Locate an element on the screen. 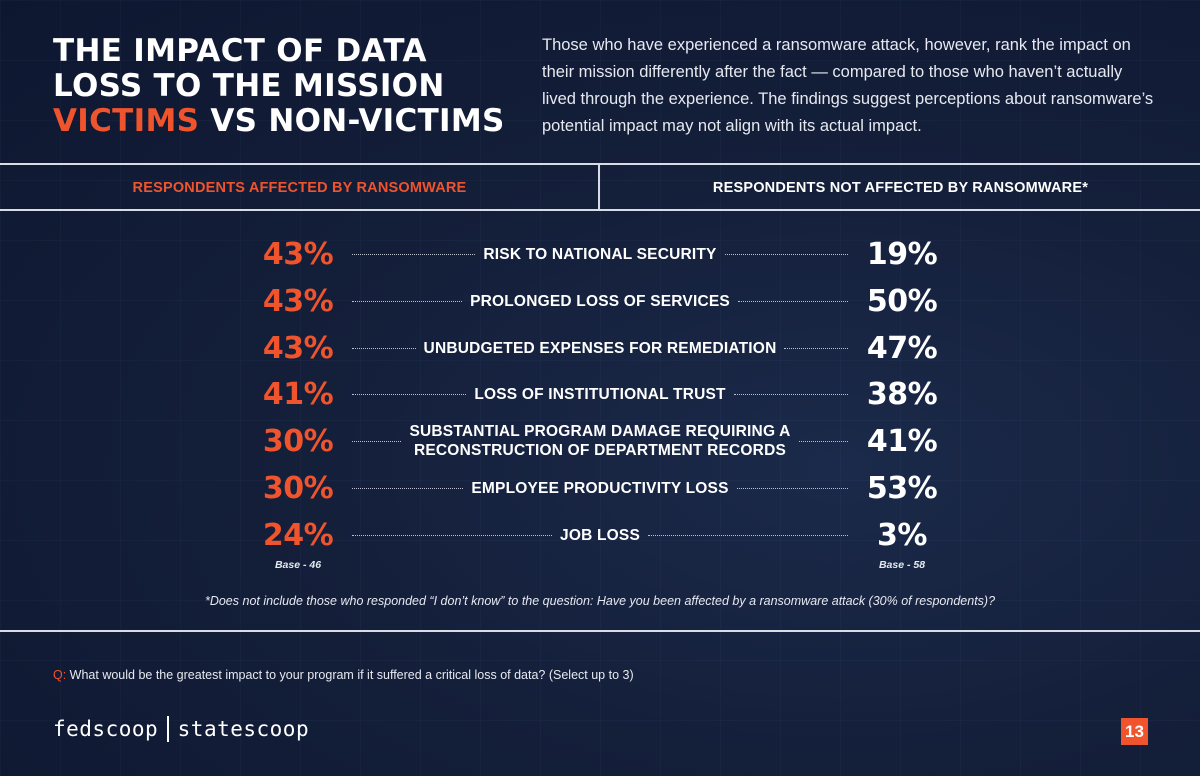 This screenshot has height=776, width=1200. impact-label: RISK TO NATIONAL SECURITY is located at coordinates (599, 254).